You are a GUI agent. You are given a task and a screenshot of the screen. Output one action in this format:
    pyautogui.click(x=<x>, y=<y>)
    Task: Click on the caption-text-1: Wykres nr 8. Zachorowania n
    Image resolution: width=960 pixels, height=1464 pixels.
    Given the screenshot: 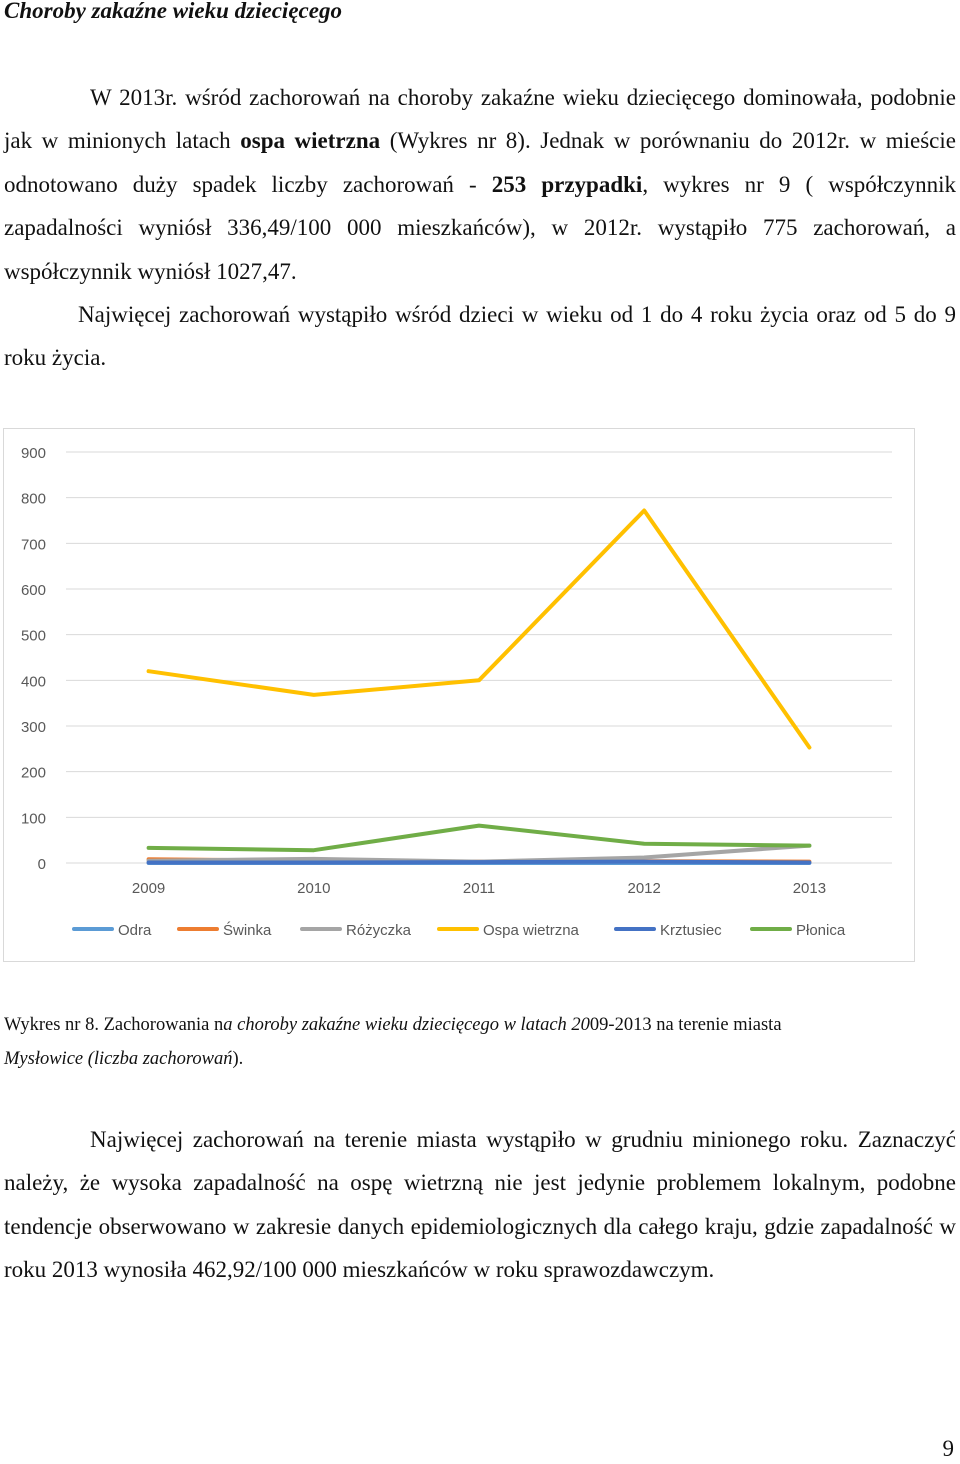 What is the action you would take?
    pyautogui.click(x=114, y=1025)
    